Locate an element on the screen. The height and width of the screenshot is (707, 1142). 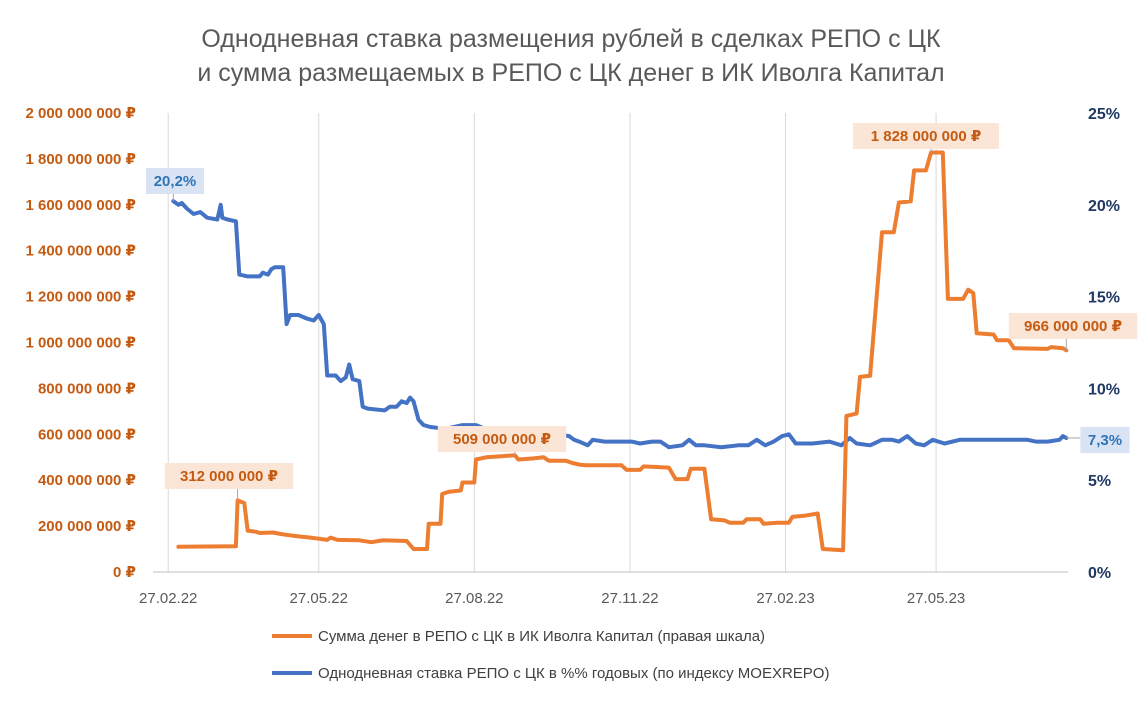
x-tick-label: 27.08.22 is located at coordinates (474, 598).